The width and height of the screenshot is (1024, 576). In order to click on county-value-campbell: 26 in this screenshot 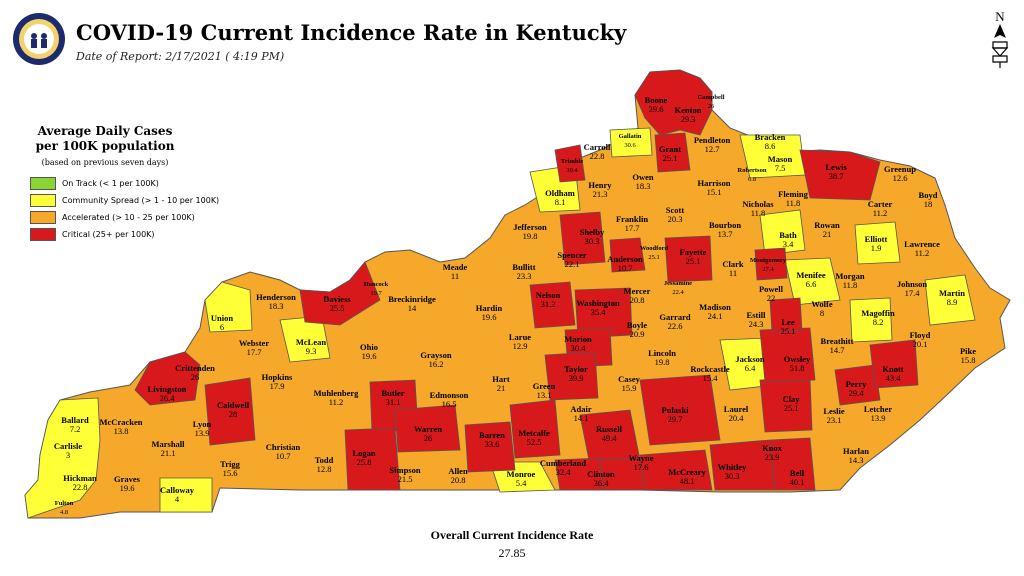, I will do `click(711, 106)`.